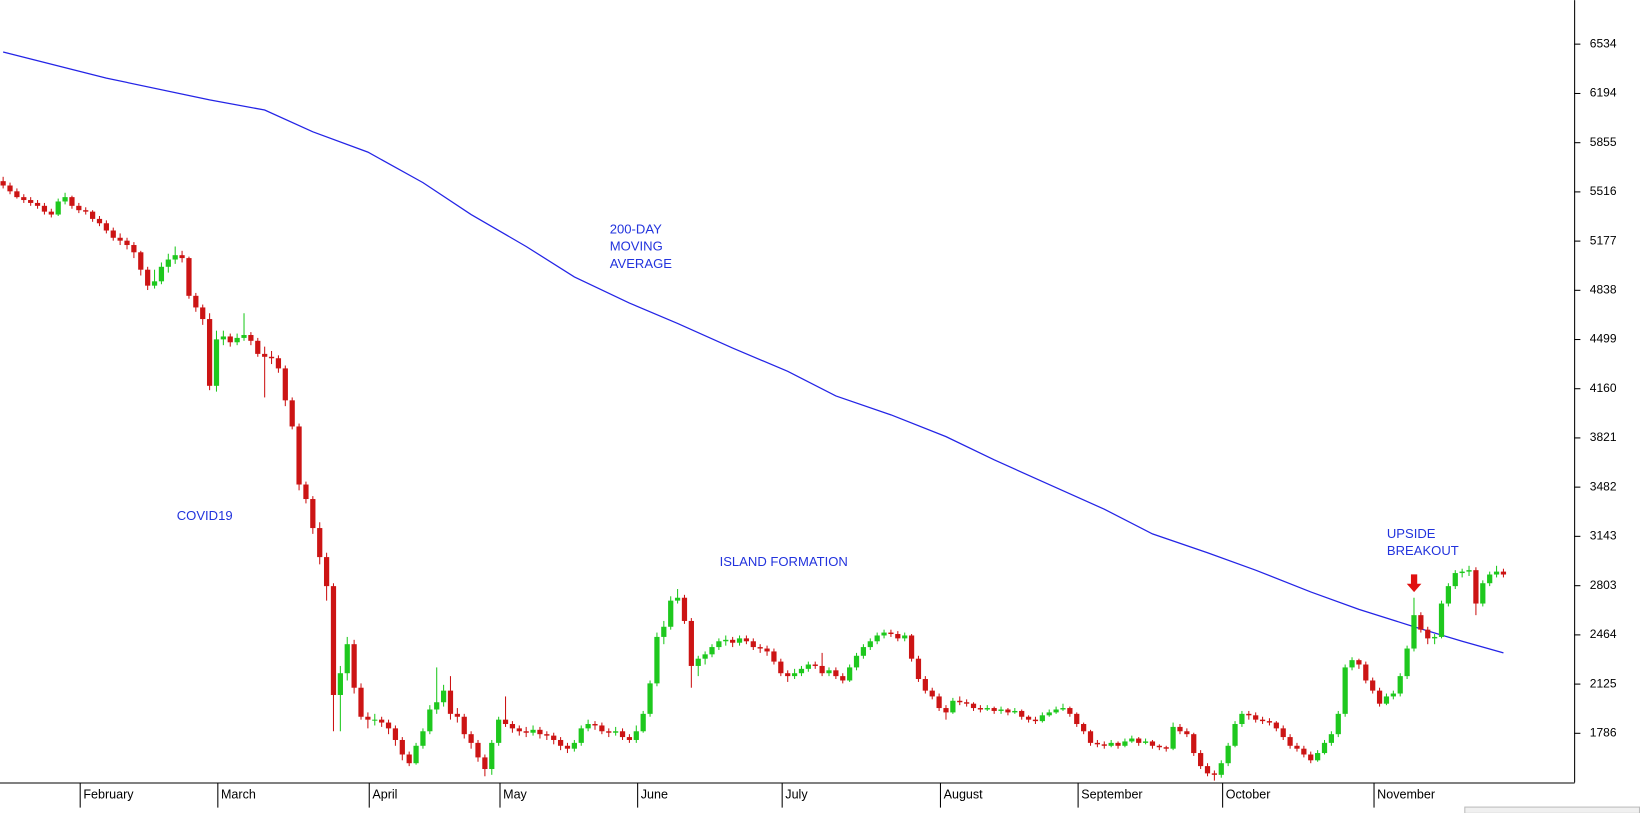 The width and height of the screenshot is (1640, 813). Describe the element at coordinates (1603, 486) in the screenshot. I see `y-tick-label: 3482` at that location.